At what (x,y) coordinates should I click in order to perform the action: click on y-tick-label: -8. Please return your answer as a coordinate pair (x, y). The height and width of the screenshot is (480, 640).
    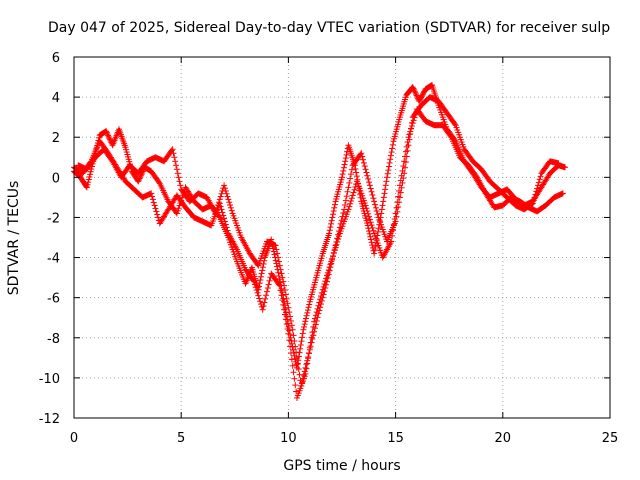
    Looking at the image, I should click on (53, 339).